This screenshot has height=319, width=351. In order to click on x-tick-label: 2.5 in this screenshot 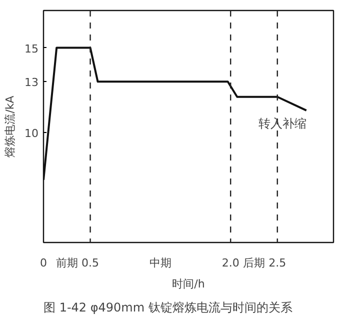, I will do `click(277, 263)`.